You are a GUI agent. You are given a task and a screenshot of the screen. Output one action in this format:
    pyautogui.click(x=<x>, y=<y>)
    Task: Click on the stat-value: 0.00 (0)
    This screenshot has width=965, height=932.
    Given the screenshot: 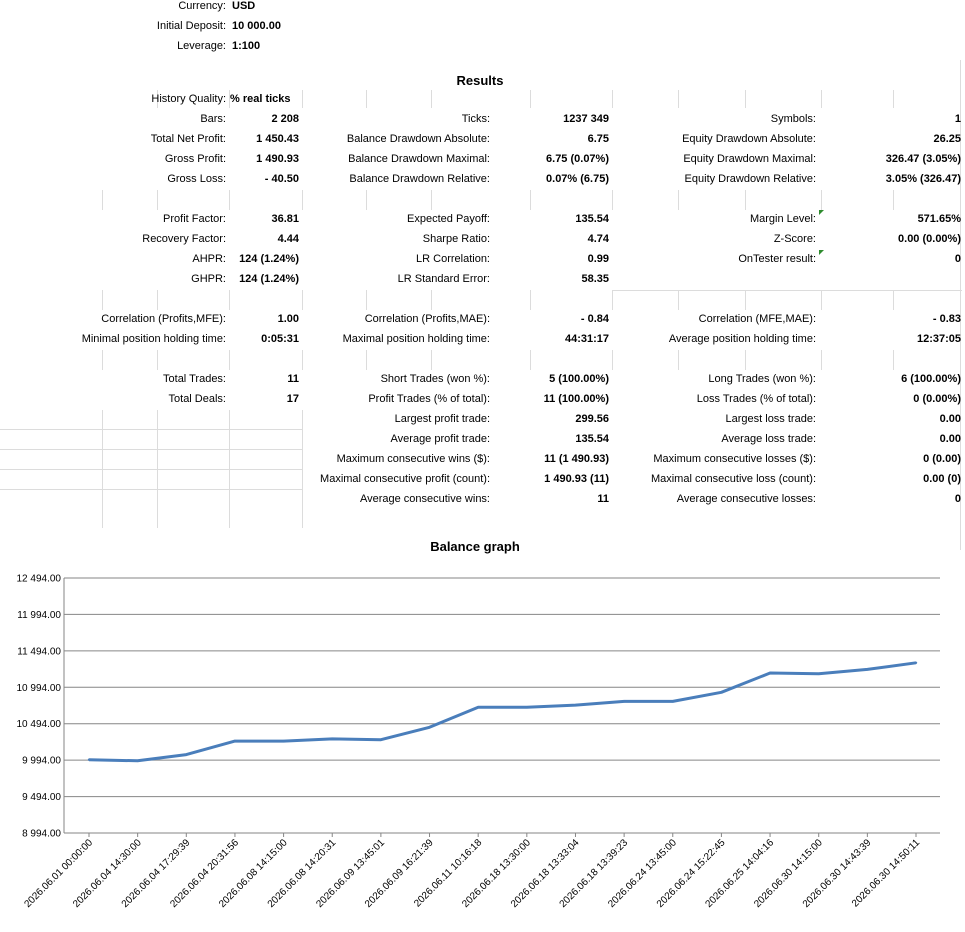 What is the action you would take?
    pyautogui.click(x=942, y=479)
    